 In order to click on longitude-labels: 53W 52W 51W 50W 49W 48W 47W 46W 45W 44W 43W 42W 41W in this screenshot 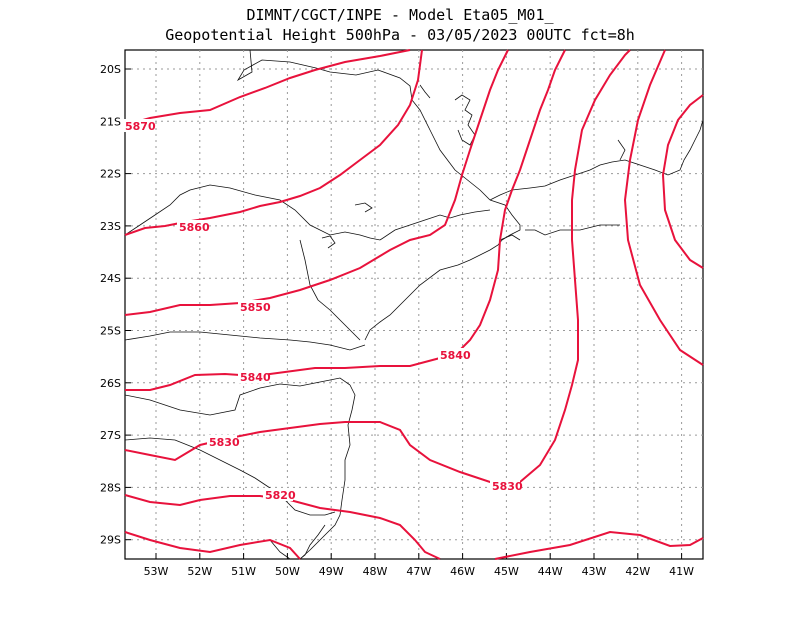, I will do `click(419, 571)`.